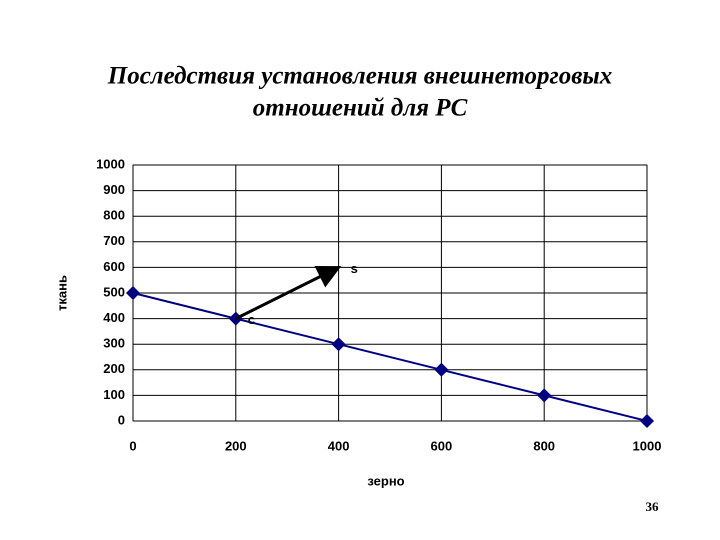 The image size is (720, 540). I want to click on page-number: 36, so click(653, 506).